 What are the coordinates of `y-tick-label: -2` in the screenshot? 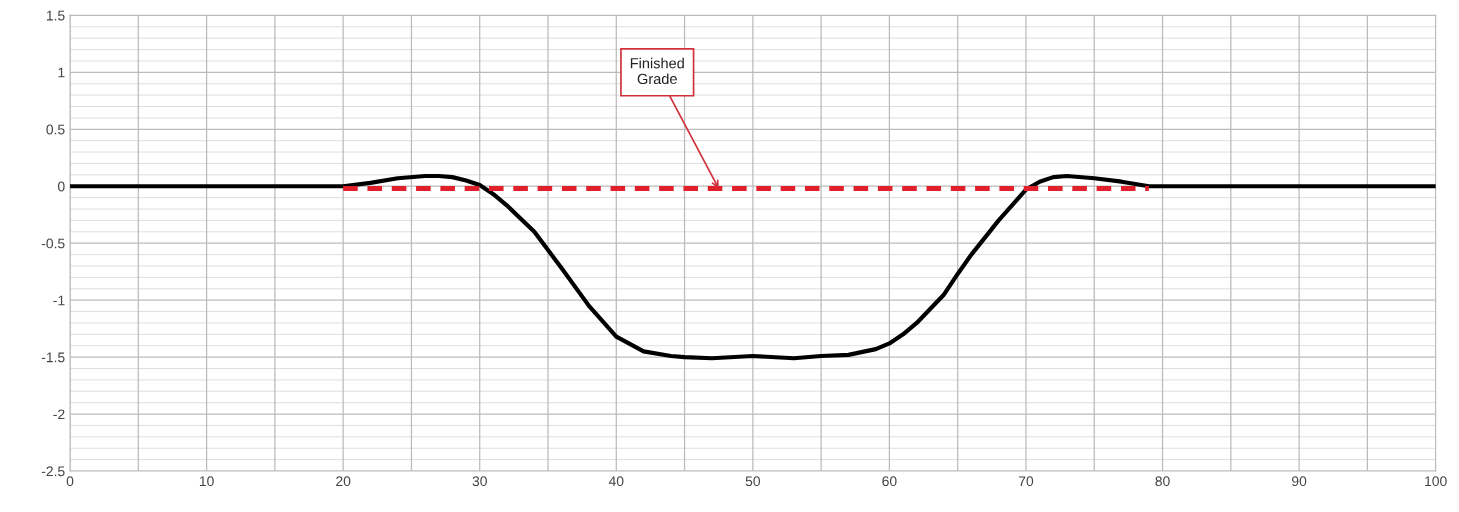 It's located at (59, 414).